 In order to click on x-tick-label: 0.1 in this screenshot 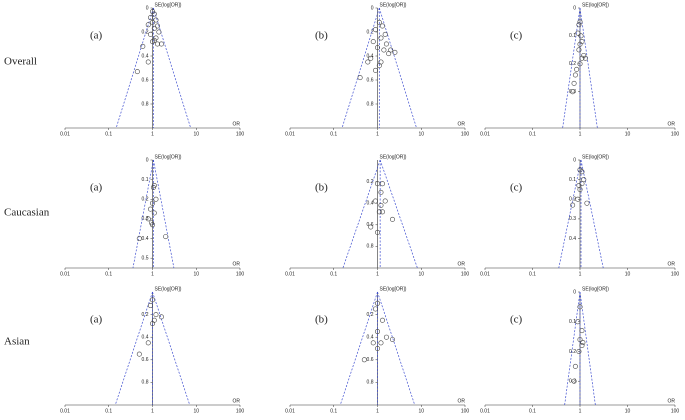, I will do `click(108, 274)`.